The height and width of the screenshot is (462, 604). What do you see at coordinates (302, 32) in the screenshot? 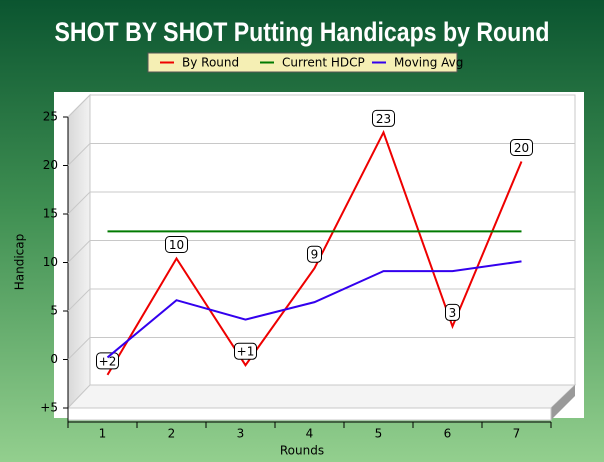
I see `chart-title: SHOT BY SHOT Putting Handicaps by Round` at bounding box center [302, 32].